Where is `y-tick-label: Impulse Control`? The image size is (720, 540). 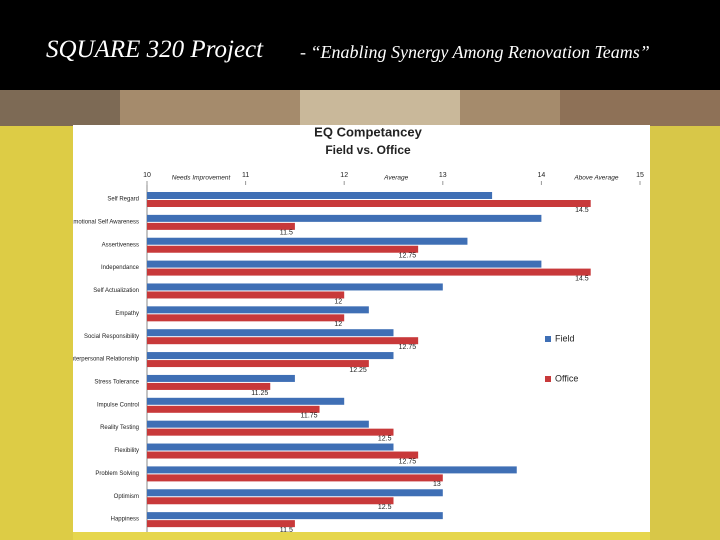
y-tick-label: Impulse Control is located at coordinates (118, 405).